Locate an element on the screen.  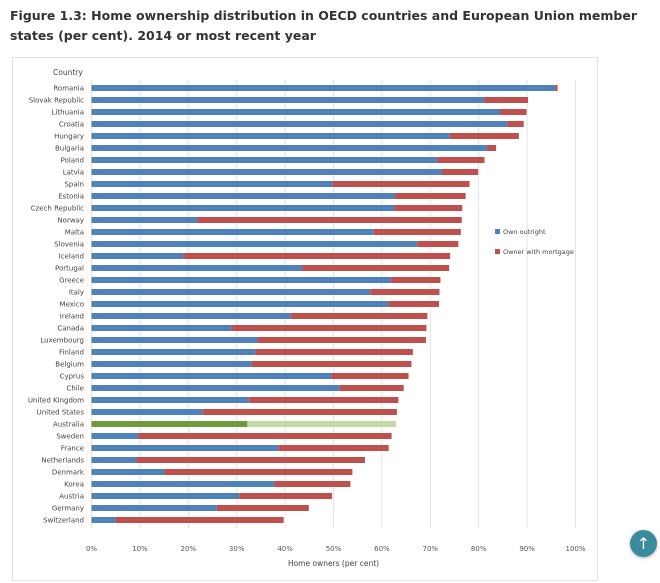
country-label: Germany is located at coordinates (68, 509).